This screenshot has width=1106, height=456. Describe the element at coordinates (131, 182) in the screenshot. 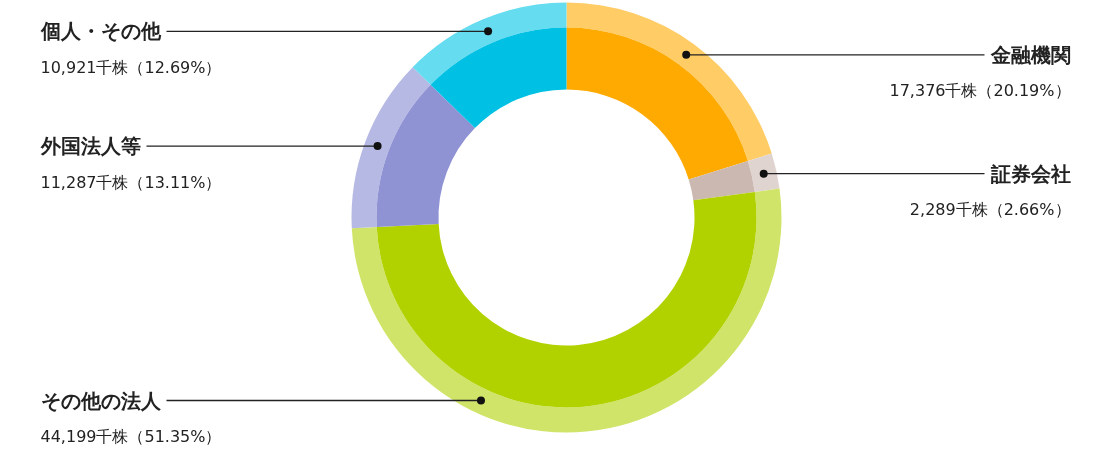

I see `text: 11,287千株（13.11%）` at that location.